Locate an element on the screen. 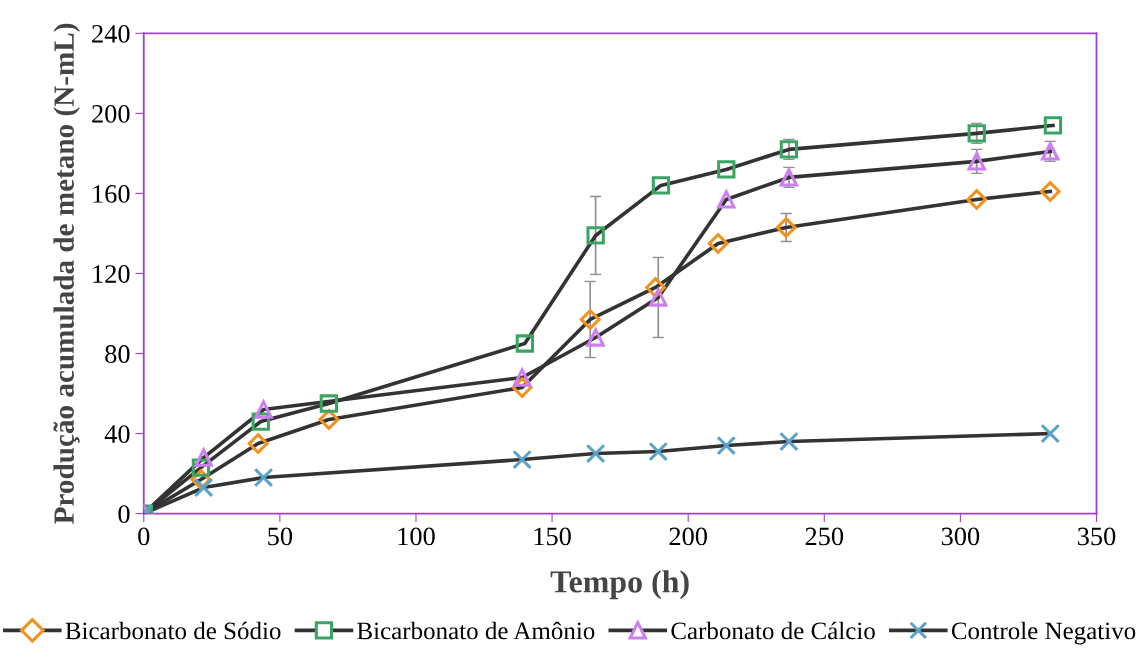  y-tick-label: 0 is located at coordinates (124, 514).